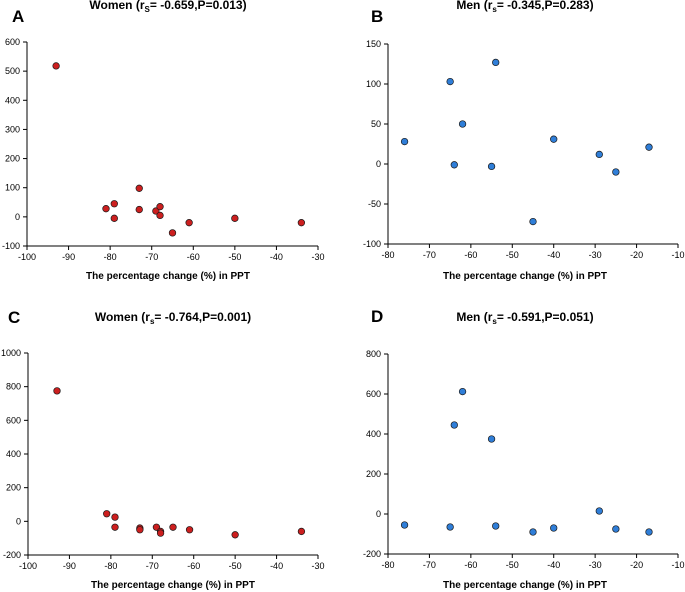 Image resolution: width=685 pixels, height=592 pixels. Describe the element at coordinates (27, 257) in the screenshot. I see `x-tick-label: -100` at that location.